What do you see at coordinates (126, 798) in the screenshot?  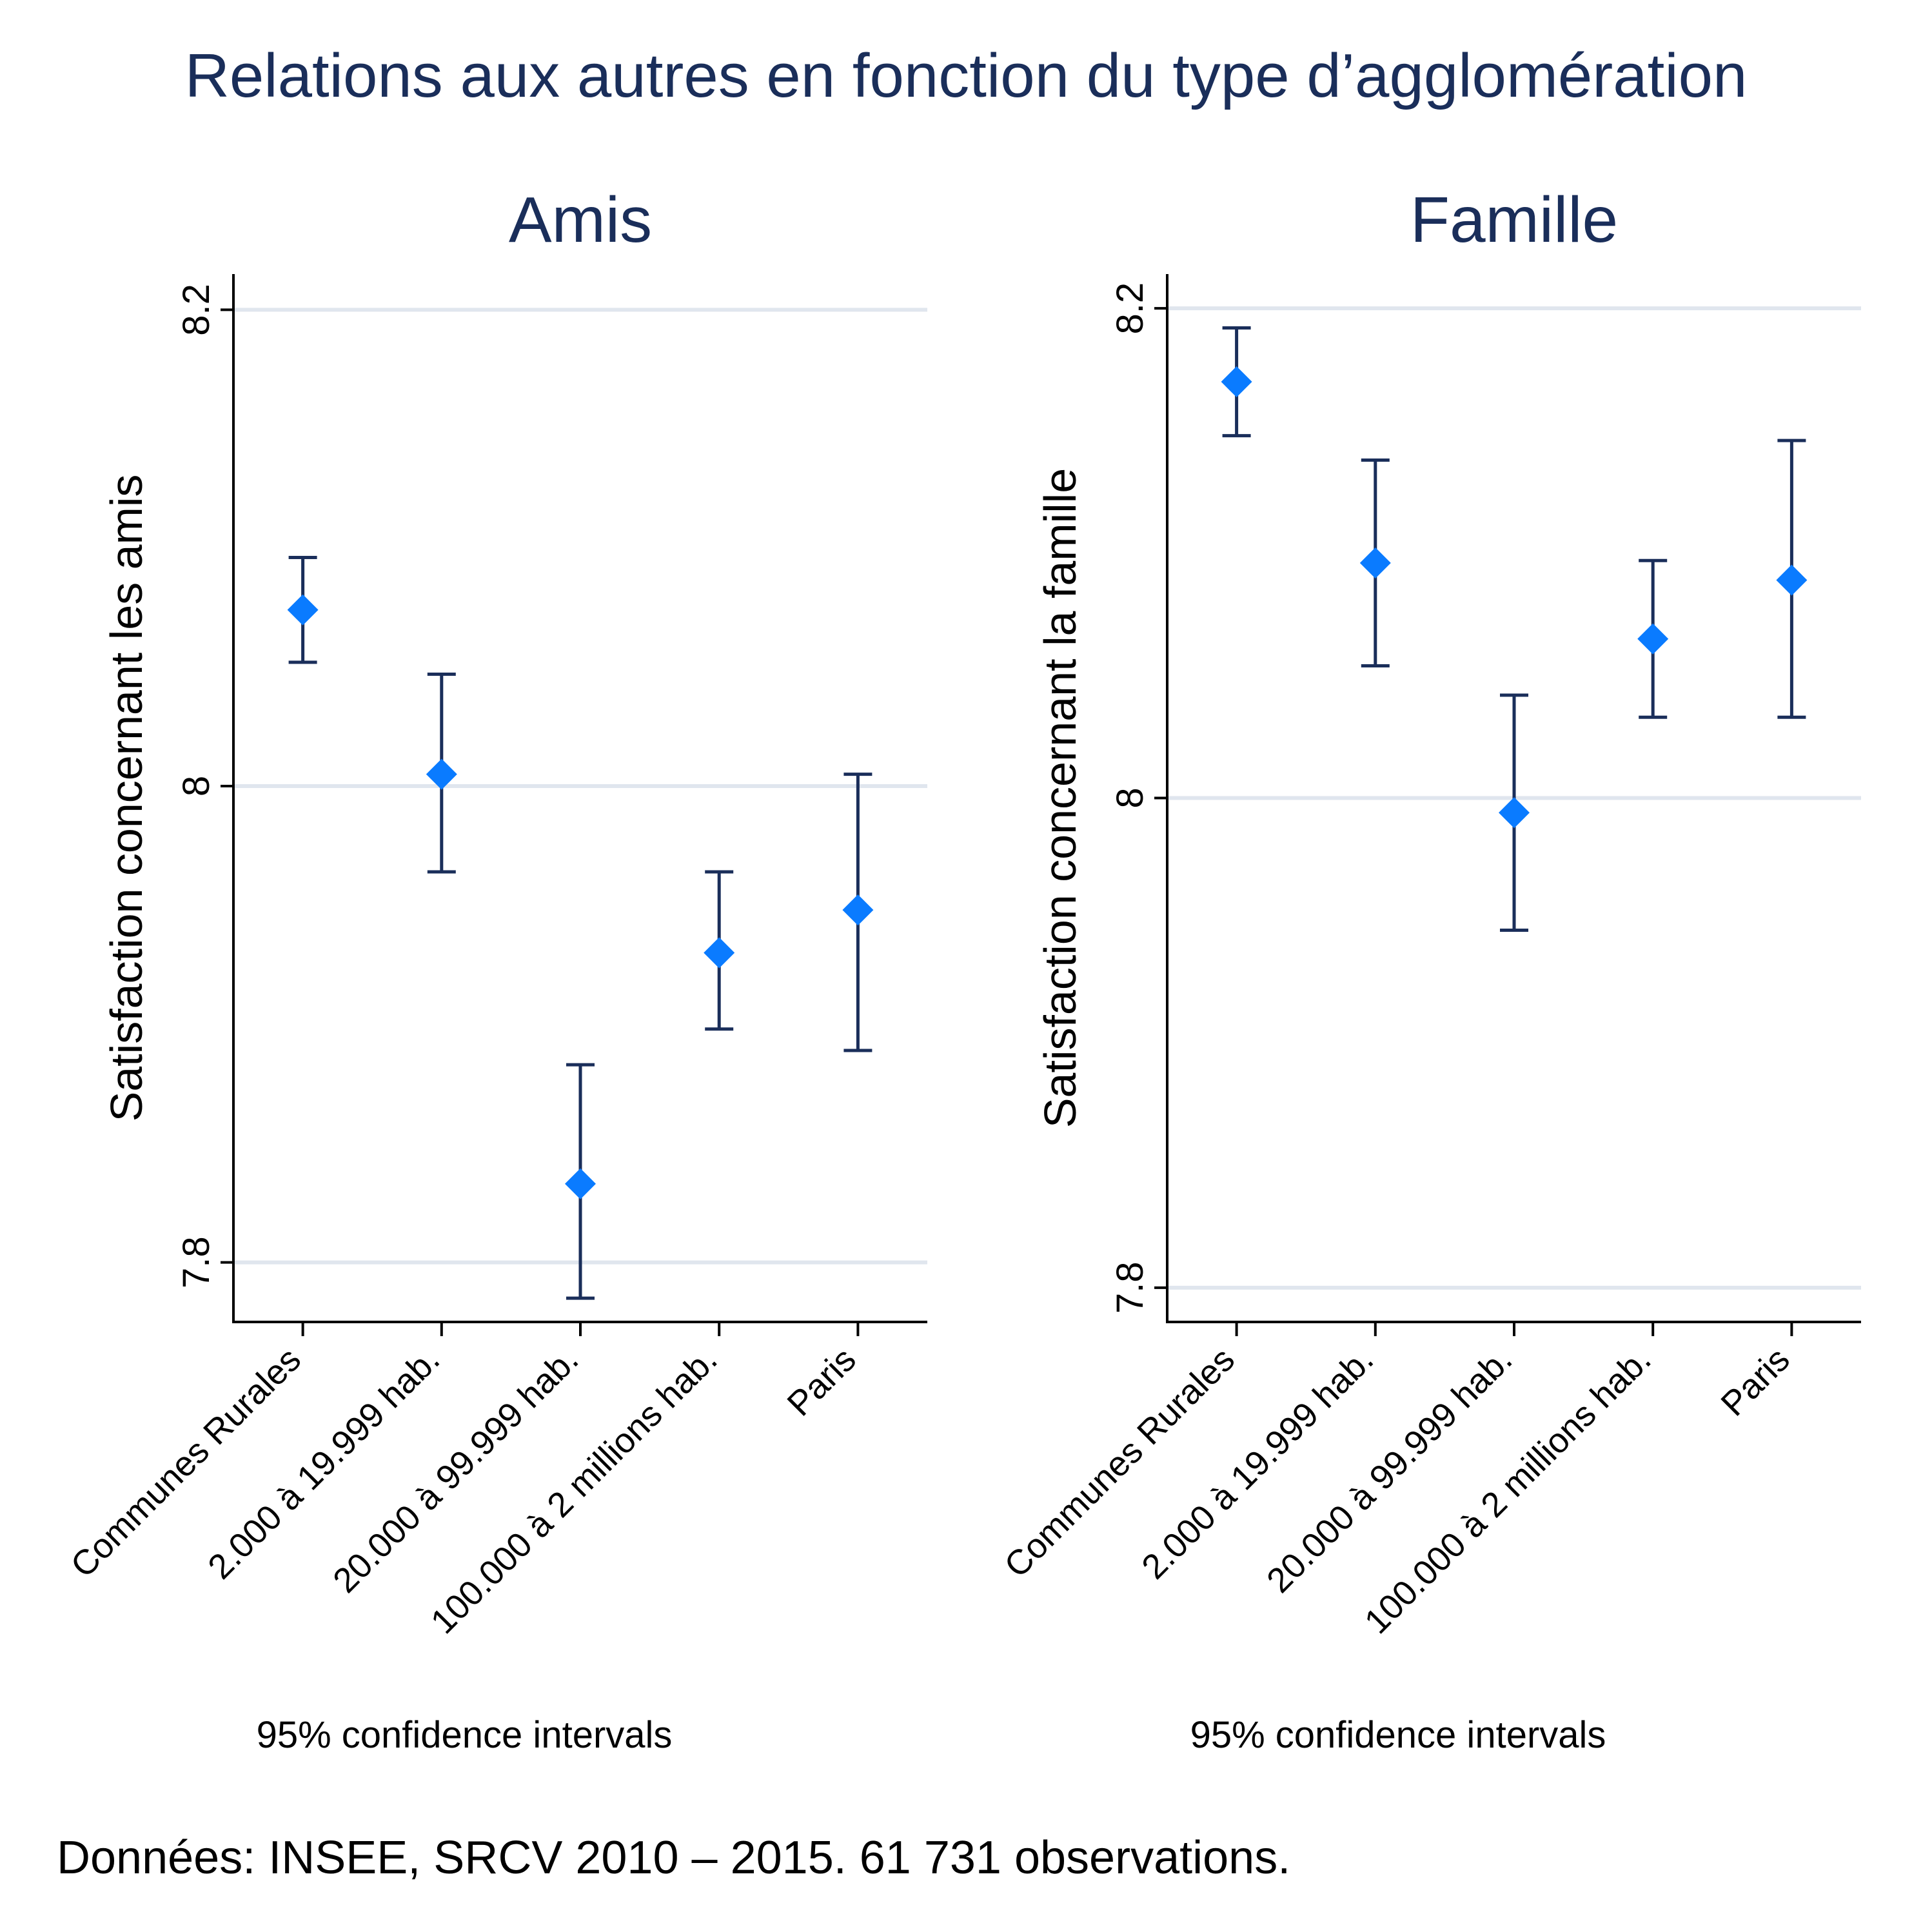 I see `y-axis-label: Satisfaction concernant les amis` at bounding box center [126, 798].